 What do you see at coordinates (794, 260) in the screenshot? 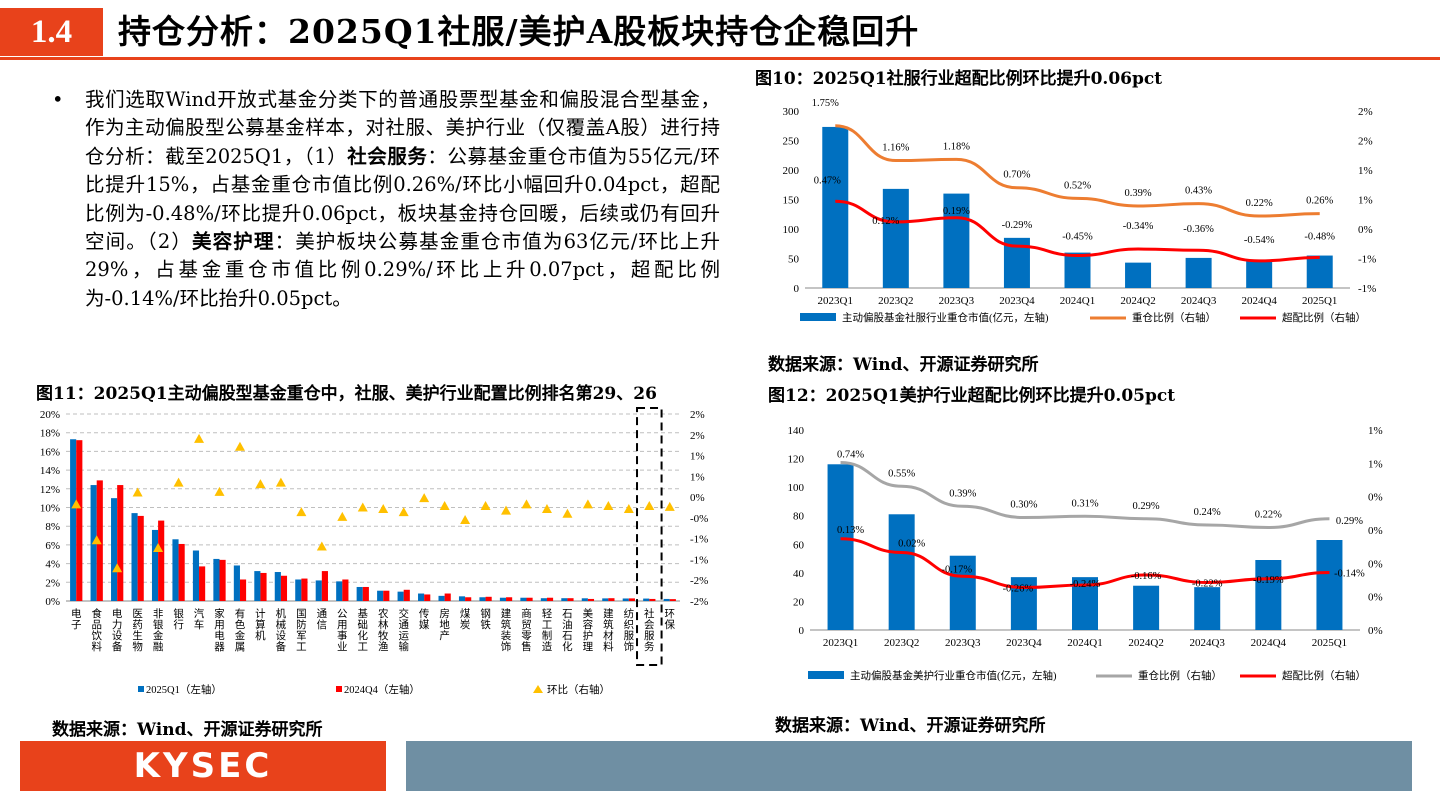
I see `y-left-tick-label: 50` at bounding box center [794, 260].